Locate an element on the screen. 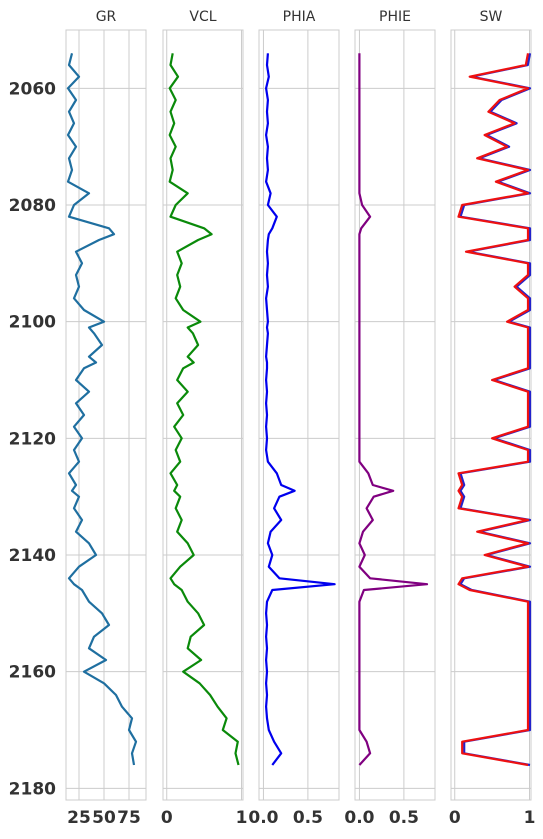 This screenshot has height=839, width=543. y-tick-label: 2140 is located at coordinates (32, 556).